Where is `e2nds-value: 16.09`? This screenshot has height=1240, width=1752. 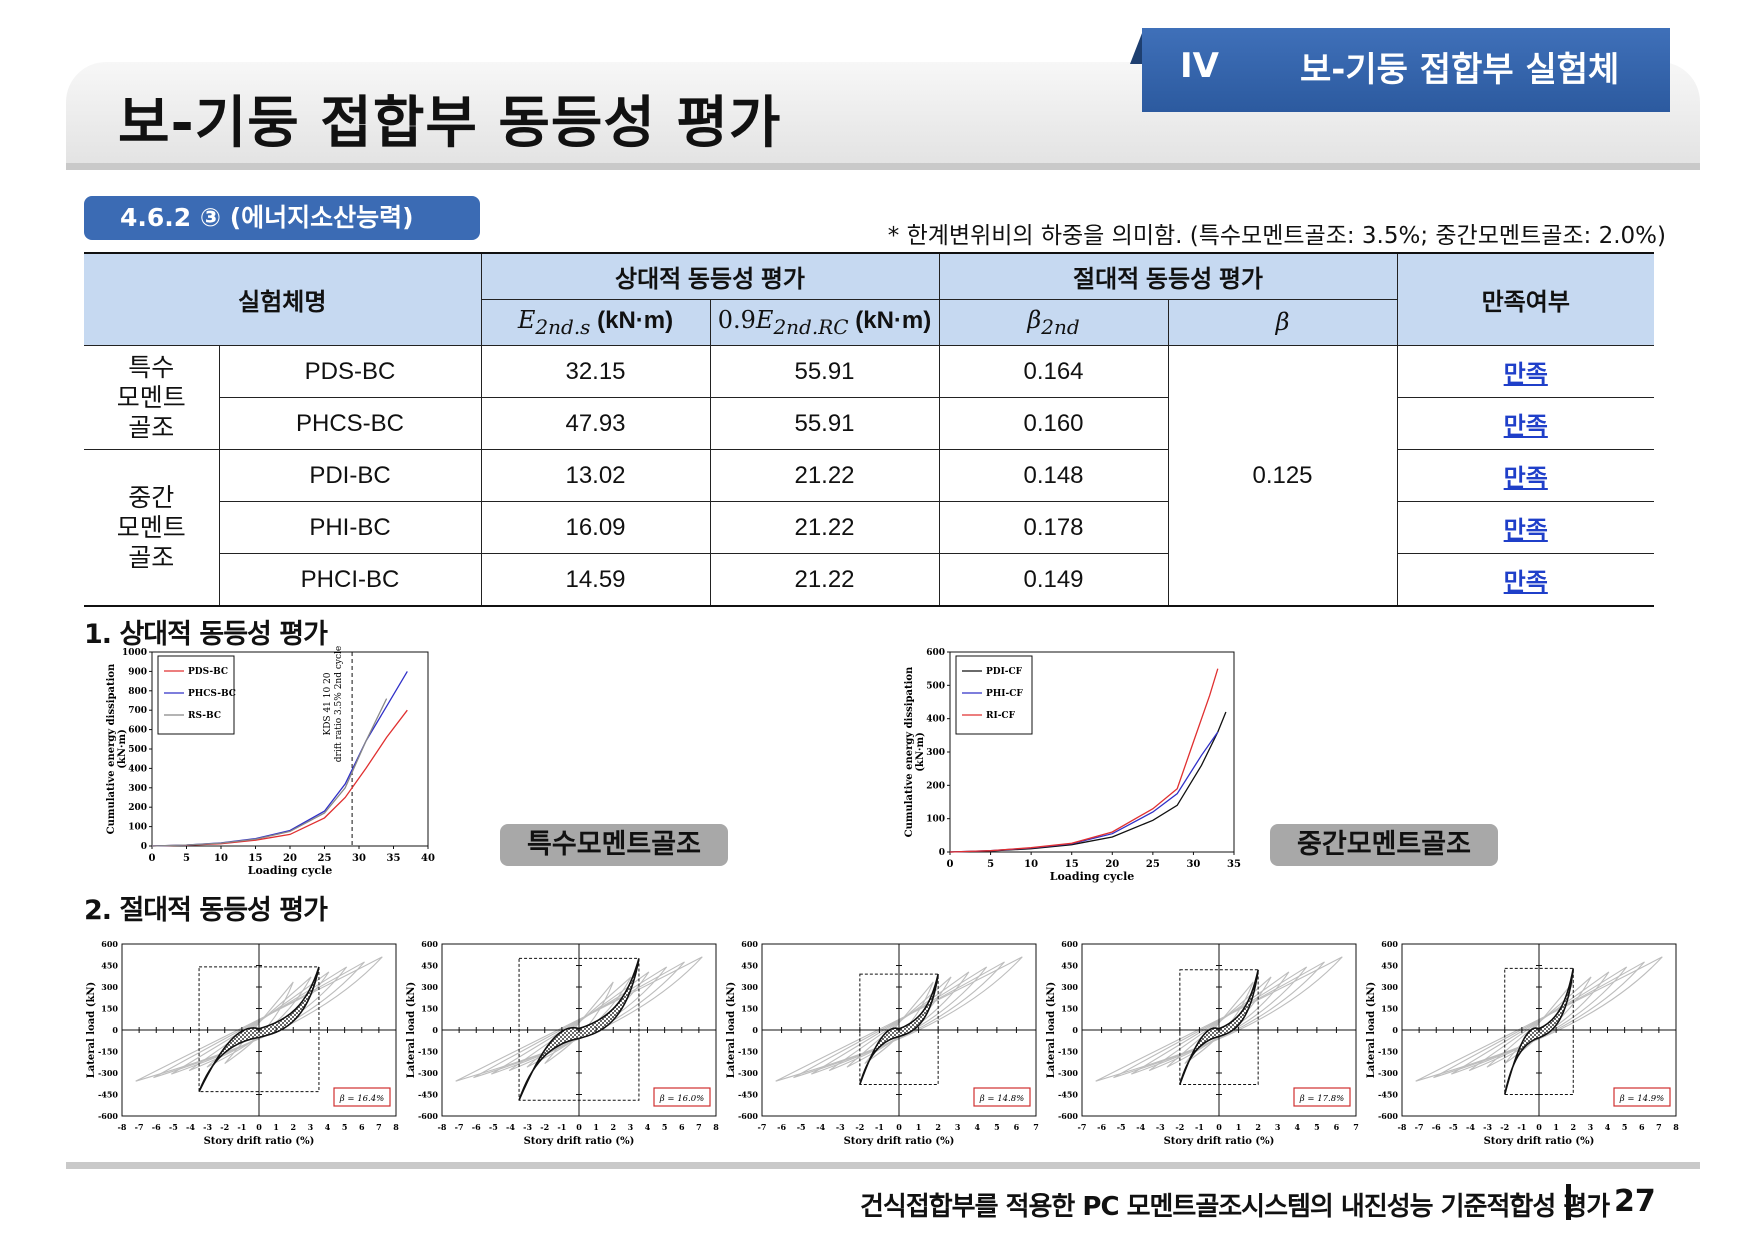
e2nds-value: 16.09 is located at coordinates (595, 527).